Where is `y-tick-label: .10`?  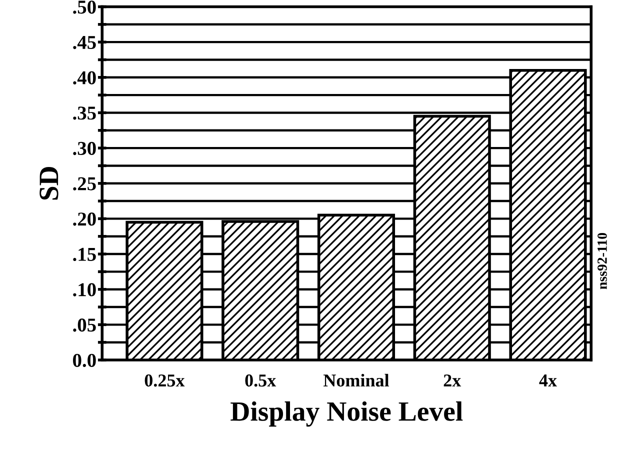 y-tick-label: .10 is located at coordinates (84, 289).